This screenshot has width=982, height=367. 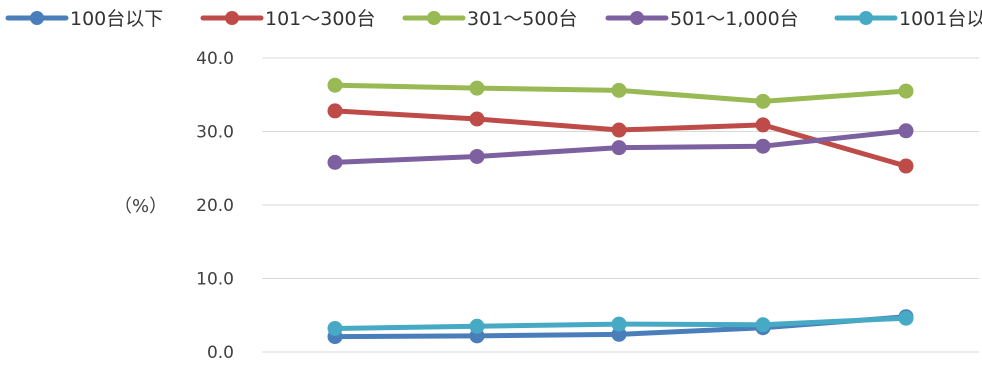 What do you see at coordinates (734, 19) in the screenshot?
I see `legend-label: 501～1,000台` at bounding box center [734, 19].